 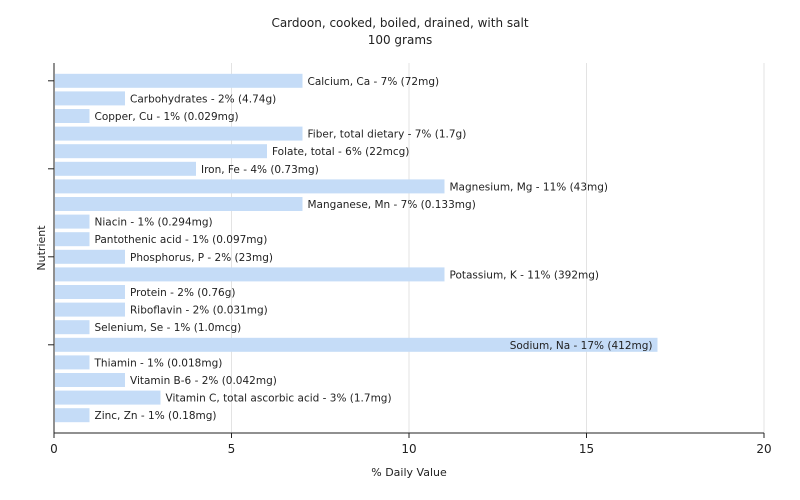 What do you see at coordinates (54, 449) in the screenshot?
I see `x-tick-label: 0` at bounding box center [54, 449].